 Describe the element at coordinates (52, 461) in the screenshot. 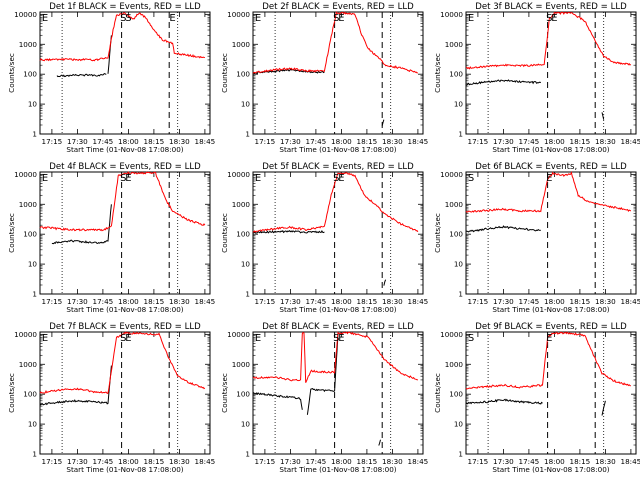

I see `x-tick-label: 17:15` at that location.